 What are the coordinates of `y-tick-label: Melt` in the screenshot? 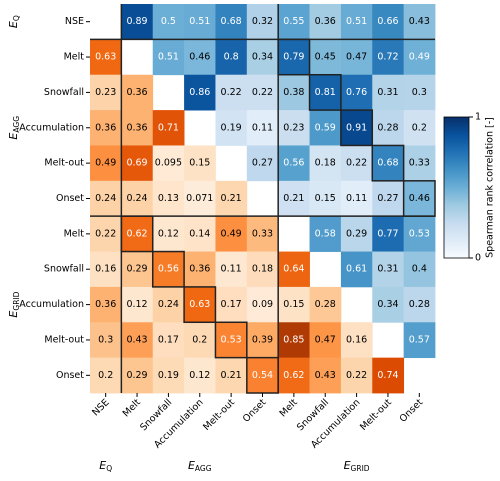 It's located at (74, 233).